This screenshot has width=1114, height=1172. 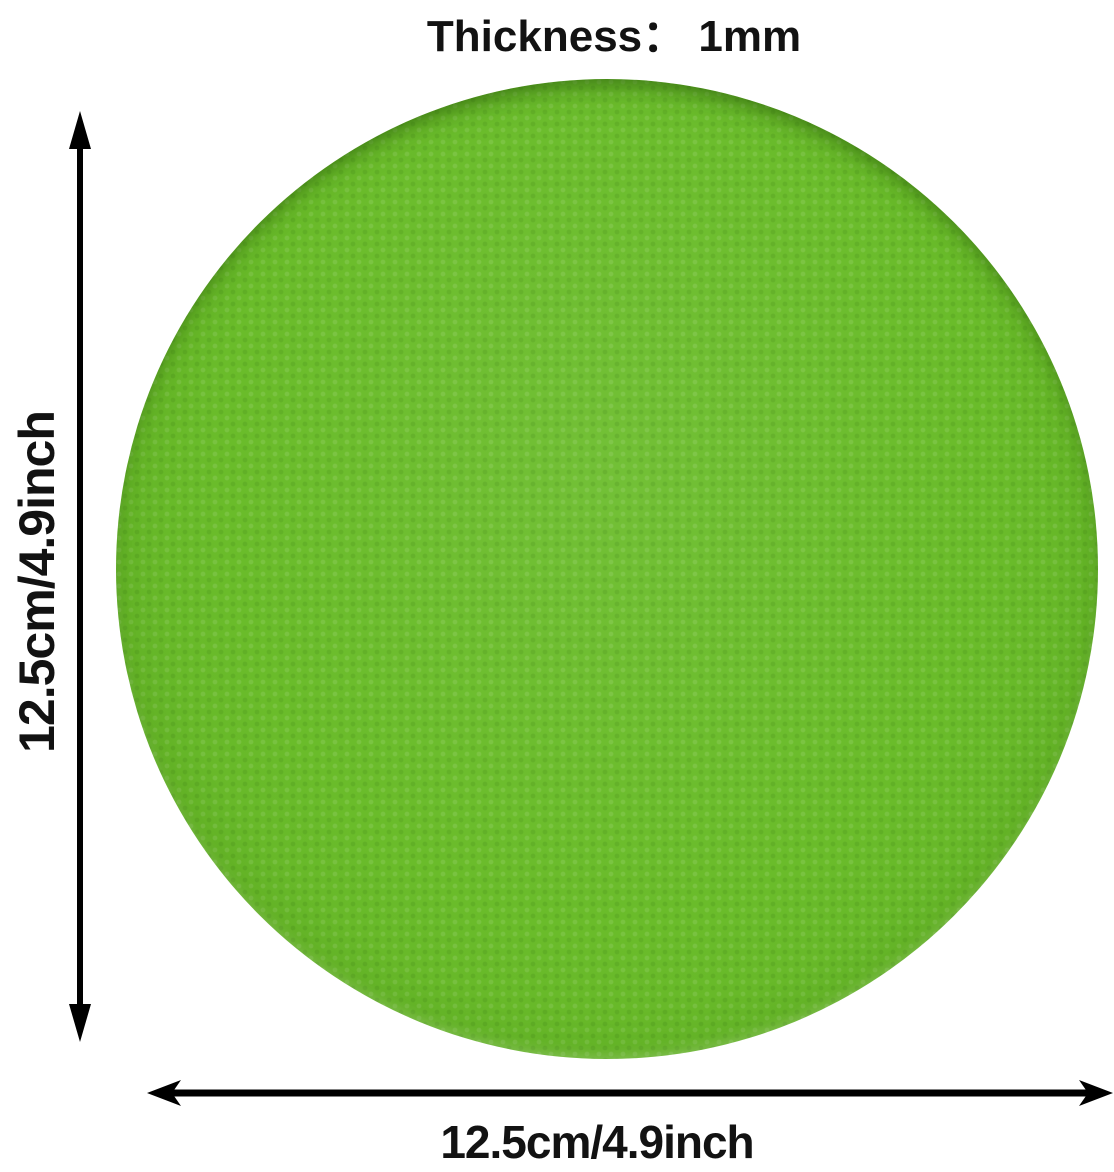 What do you see at coordinates (614, 36) in the screenshot?
I see `thickness-label: Thickness： 1mm` at bounding box center [614, 36].